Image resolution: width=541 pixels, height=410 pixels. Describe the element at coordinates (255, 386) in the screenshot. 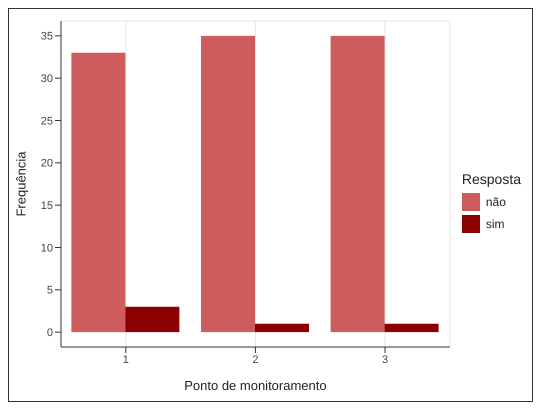

I see `x-axis-title: Ponto de monitoramento` at that location.